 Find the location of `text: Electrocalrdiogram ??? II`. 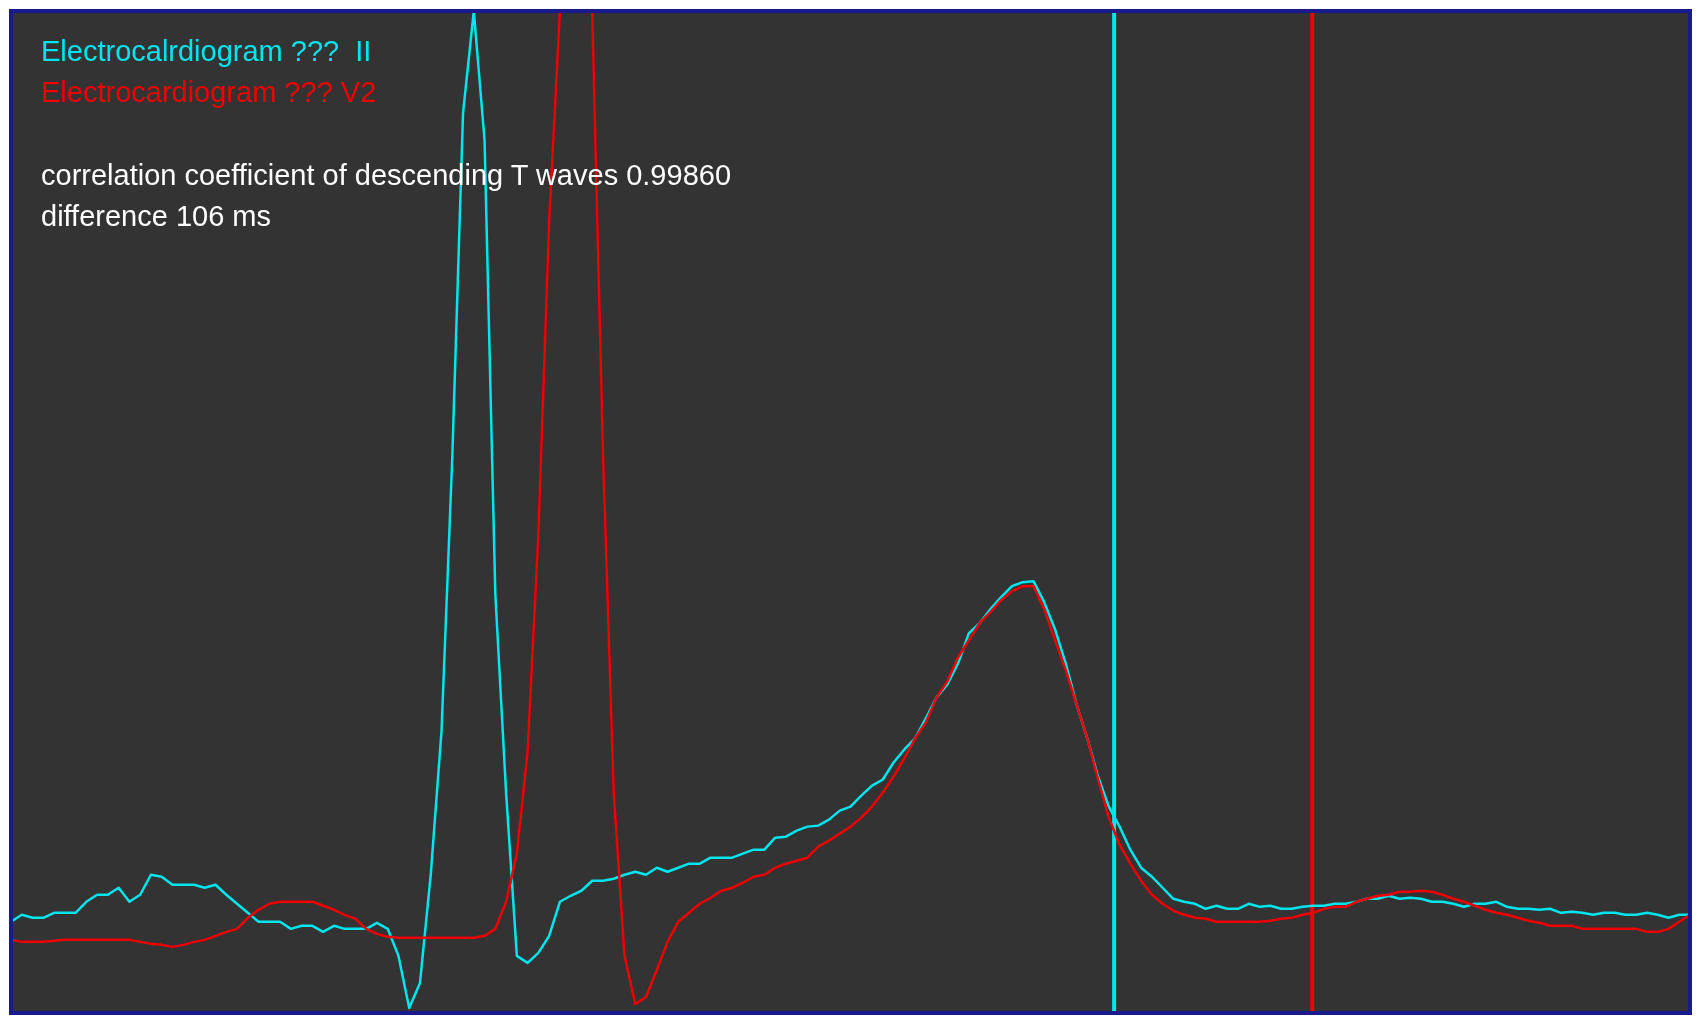

text: Electrocalrdiogram ??? II is located at coordinates (206, 51).